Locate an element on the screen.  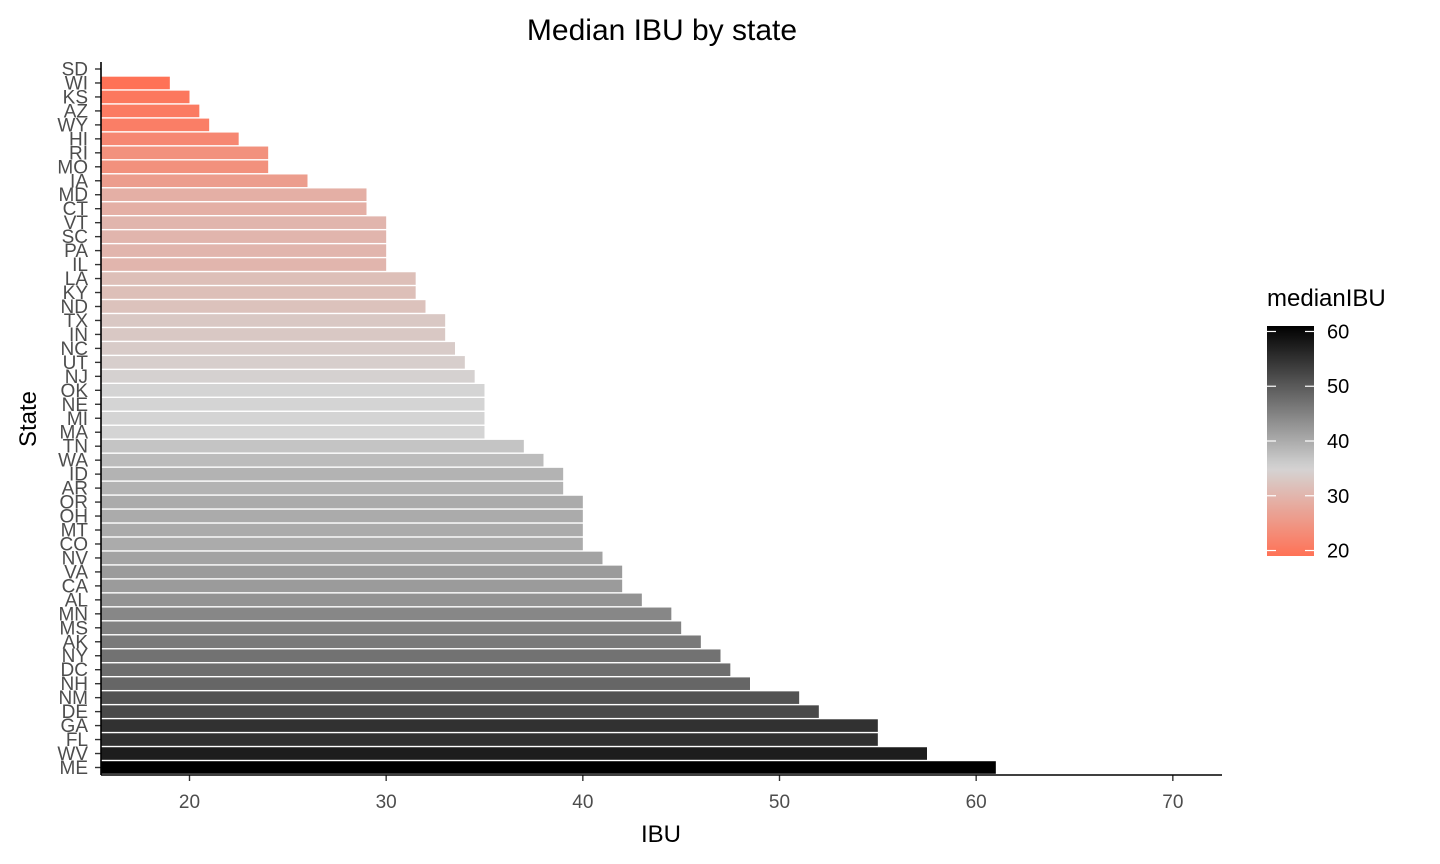
bar-hi is located at coordinates (170, 139).